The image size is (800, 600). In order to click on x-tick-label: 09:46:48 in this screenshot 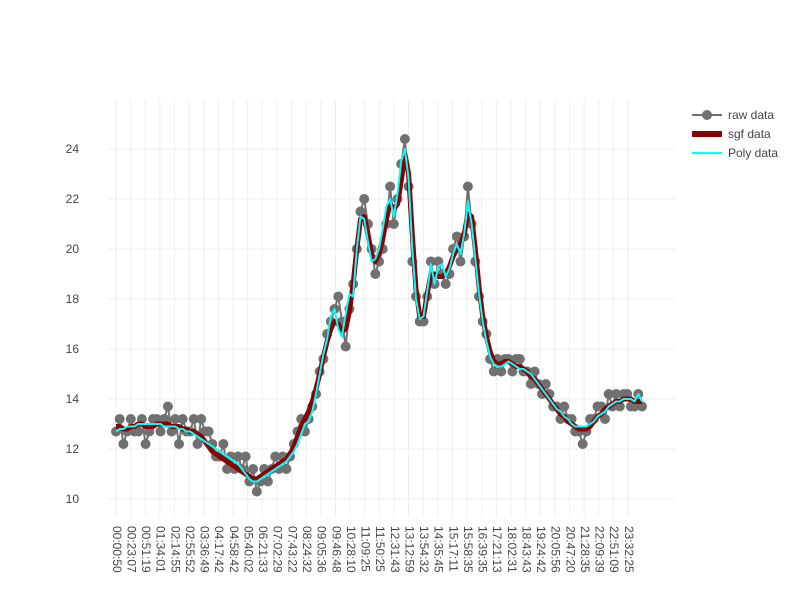, I will do `click(336, 549)`.